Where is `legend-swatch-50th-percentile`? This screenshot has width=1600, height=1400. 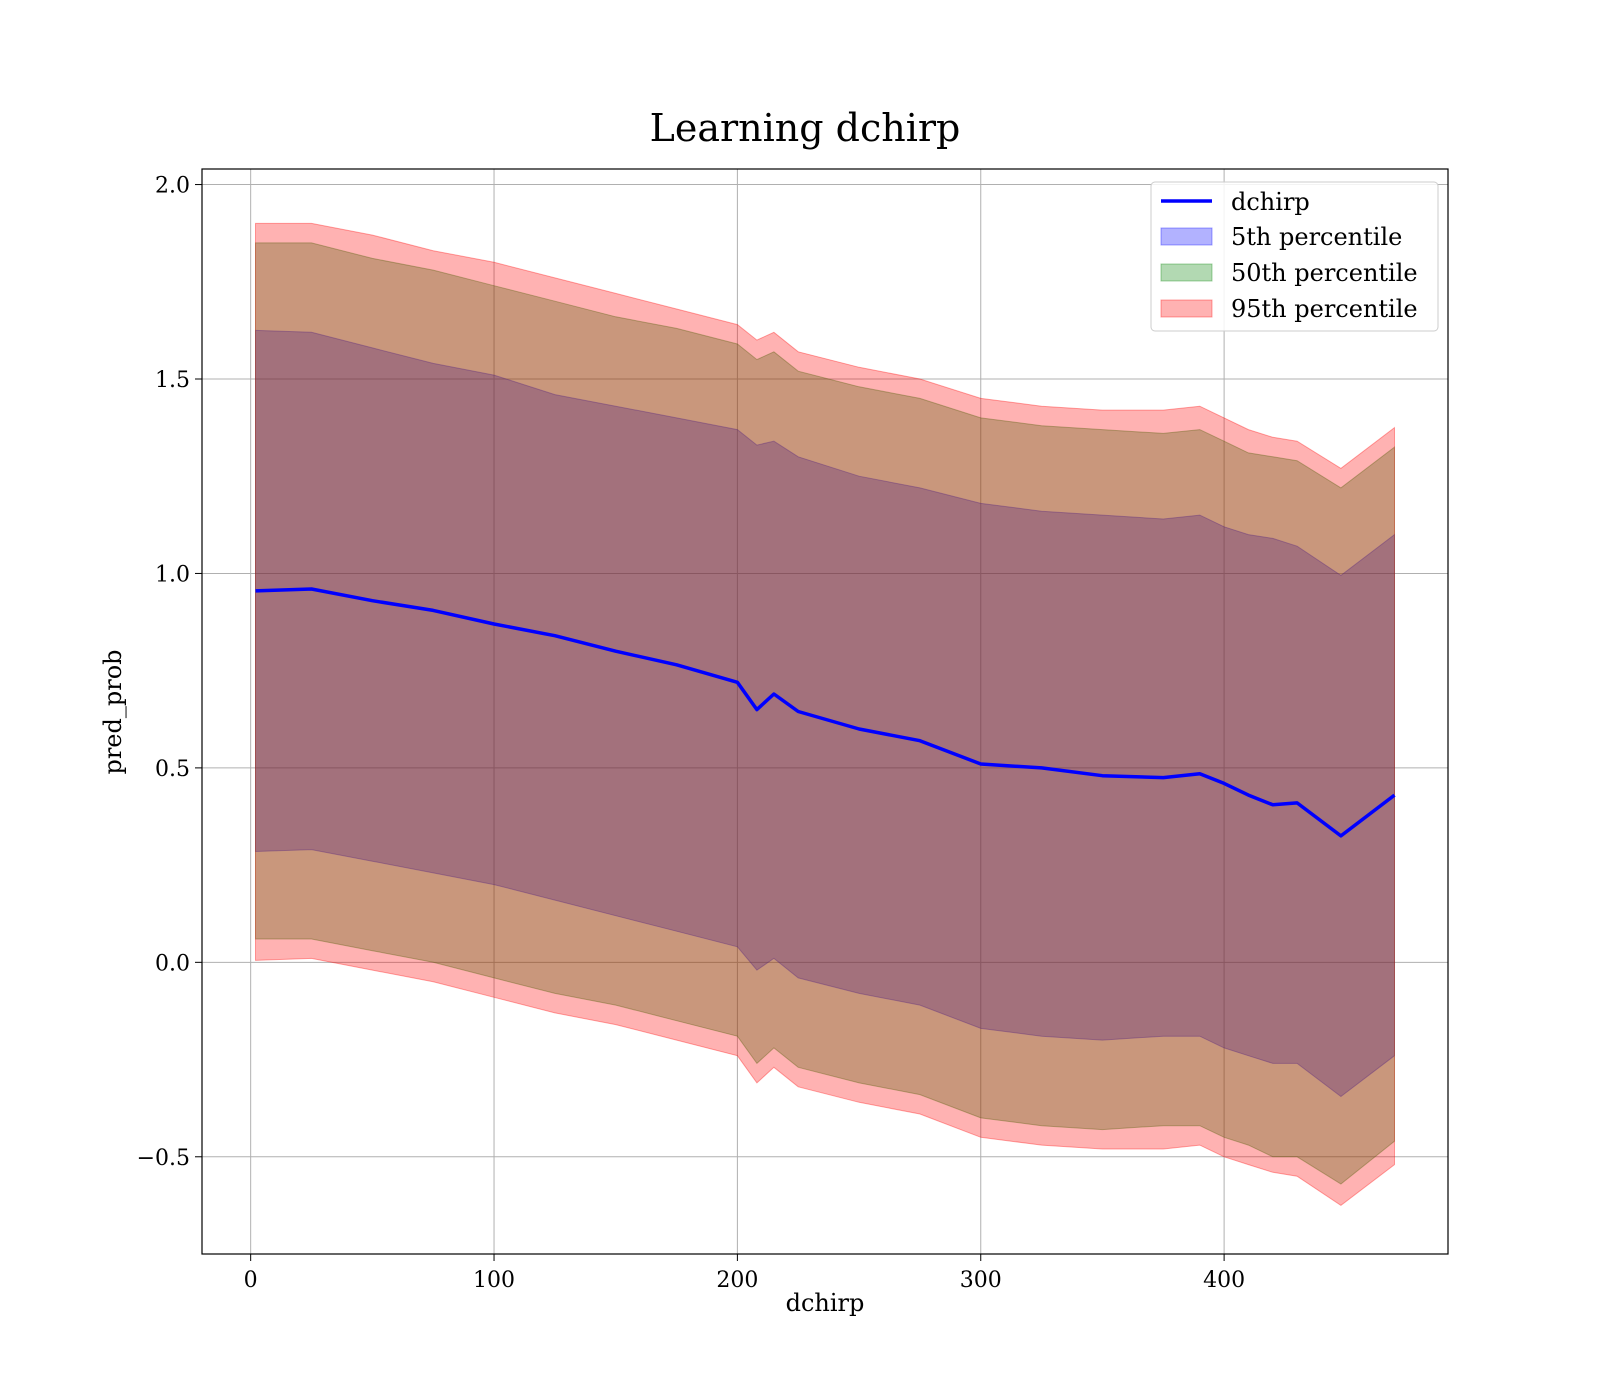
legend-swatch-50th-percentile is located at coordinates (1186, 272).